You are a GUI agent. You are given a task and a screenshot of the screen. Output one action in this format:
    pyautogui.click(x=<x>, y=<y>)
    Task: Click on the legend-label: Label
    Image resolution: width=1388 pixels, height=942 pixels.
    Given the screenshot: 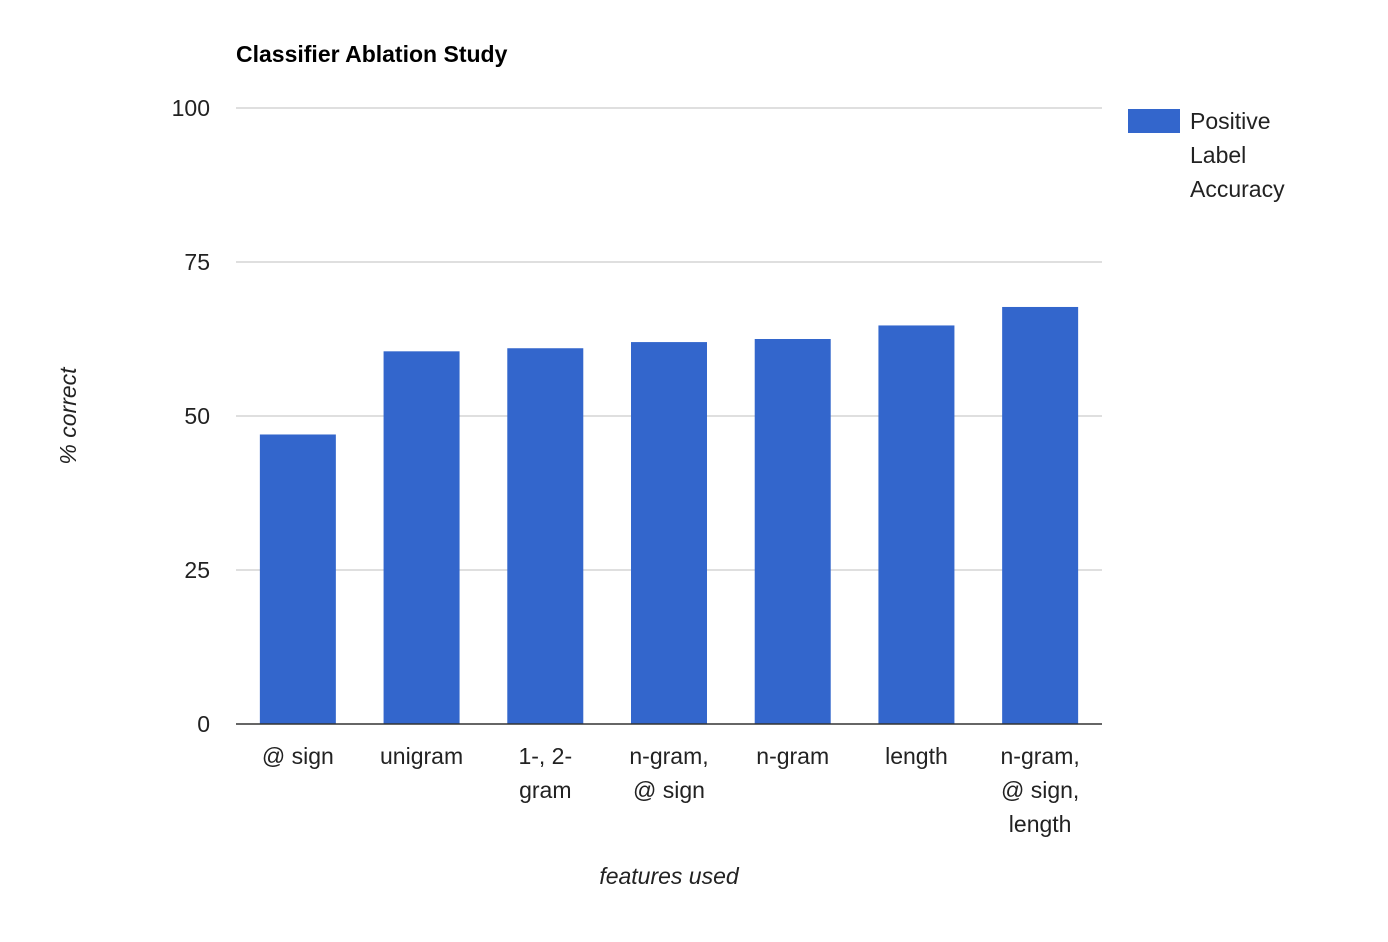 What is the action you would take?
    pyautogui.click(x=1218, y=155)
    